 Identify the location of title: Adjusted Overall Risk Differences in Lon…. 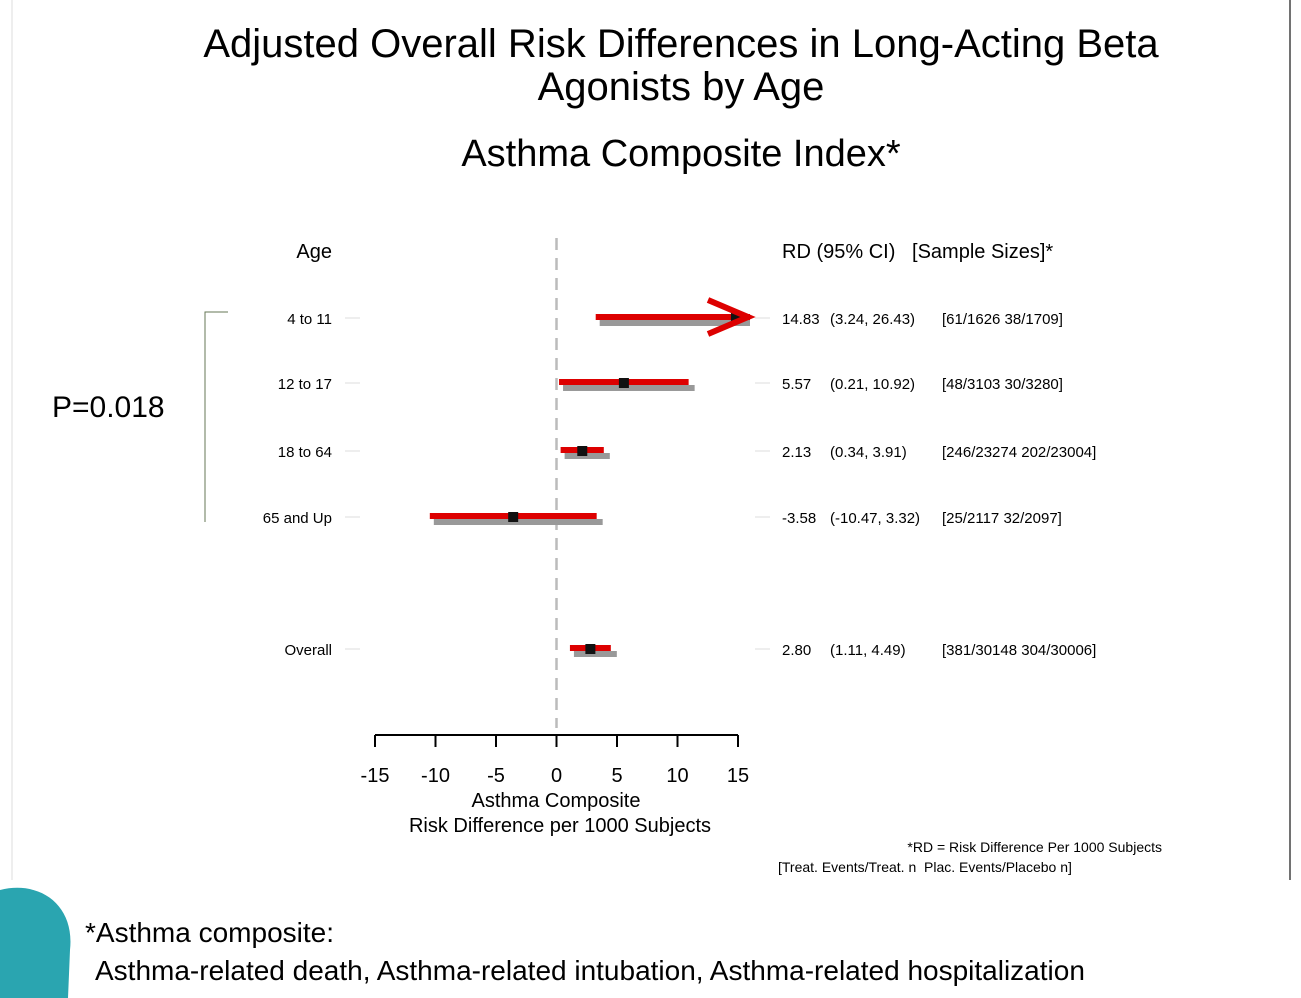
(681, 44).